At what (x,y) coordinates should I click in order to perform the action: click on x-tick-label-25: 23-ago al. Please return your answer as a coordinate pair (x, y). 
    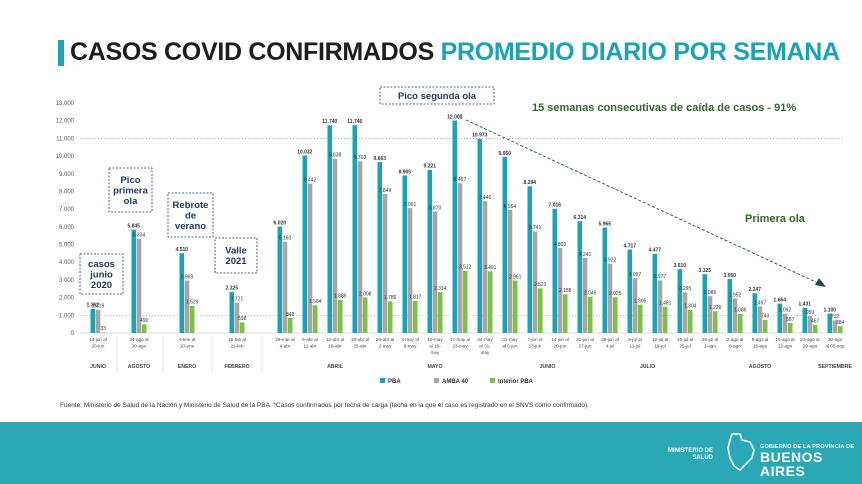
    Looking at the image, I should click on (809, 339).